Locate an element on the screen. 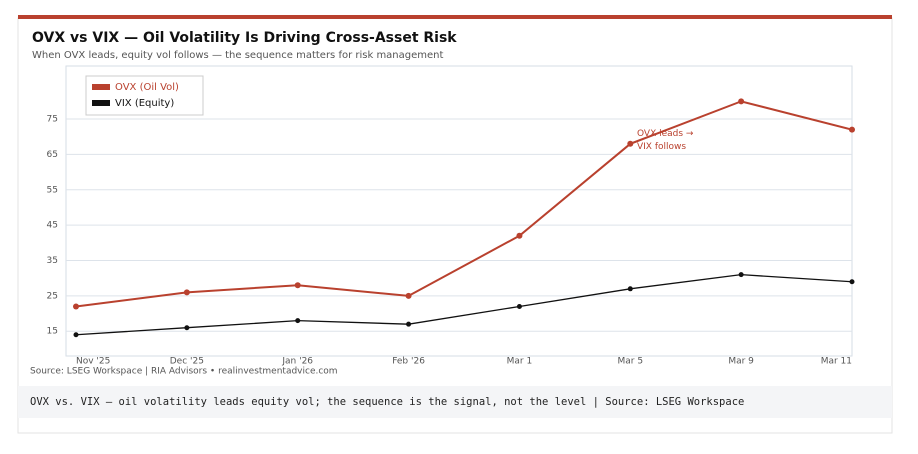 Image resolution: width=918 pixels, height=454 pixels. x-tick-label: Feb '26 is located at coordinates (408, 362).